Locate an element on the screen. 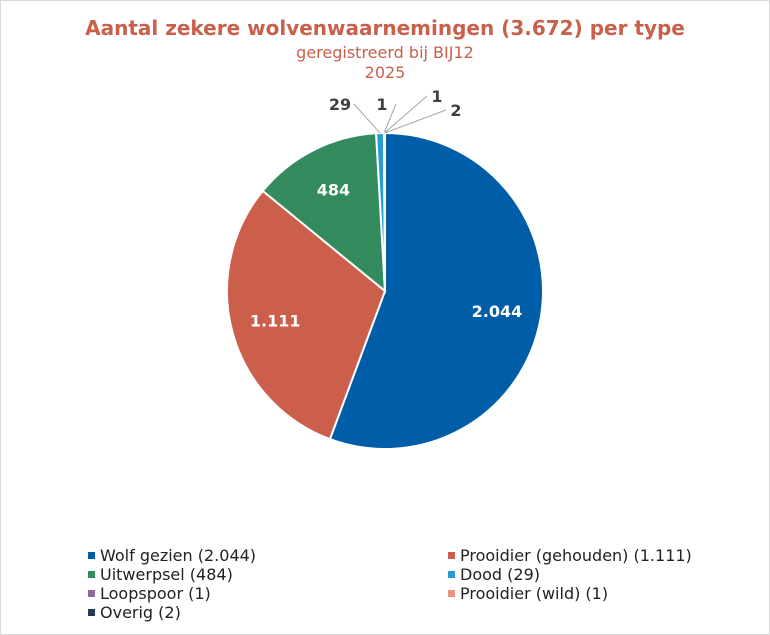 The width and height of the screenshot is (770, 635). data-label-4: 1 is located at coordinates (381, 104).